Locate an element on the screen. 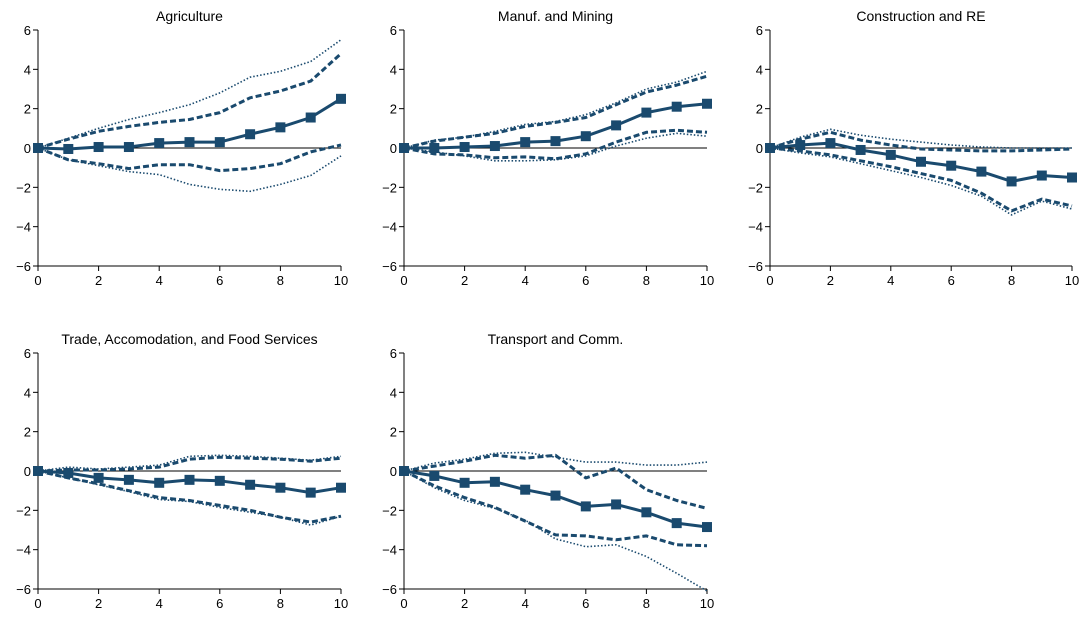  chart-title: Transport and Comm. is located at coordinates (556, 339).